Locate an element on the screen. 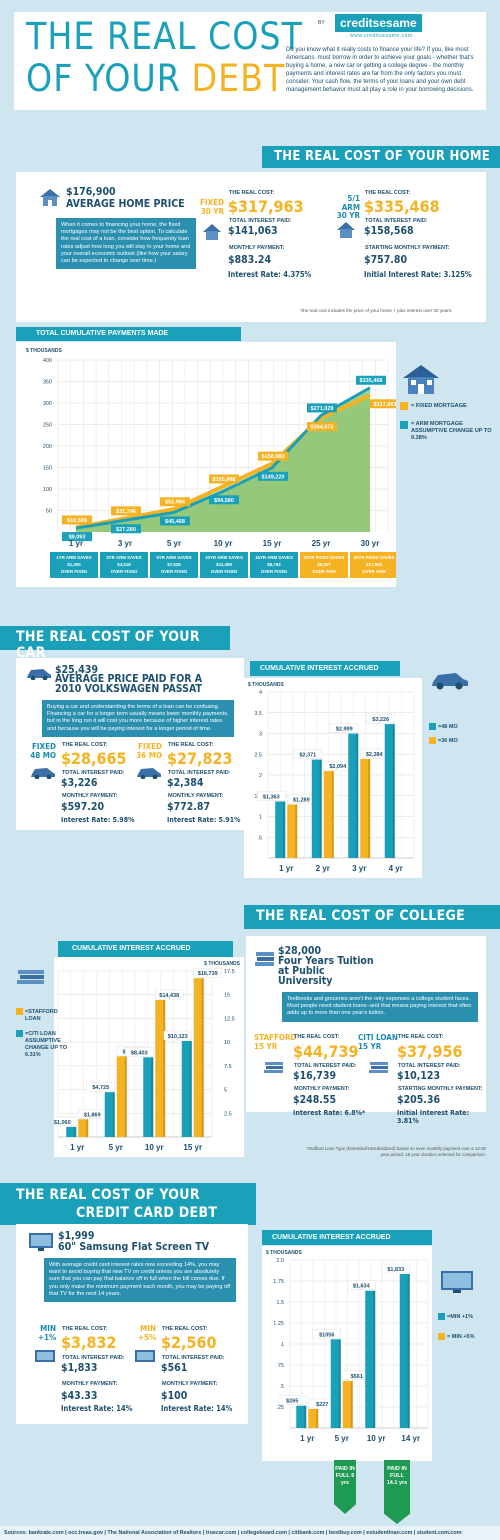 This screenshot has width=500, height=1540. cc-a-tag: MIN +1% is located at coordinates (47, 1333).